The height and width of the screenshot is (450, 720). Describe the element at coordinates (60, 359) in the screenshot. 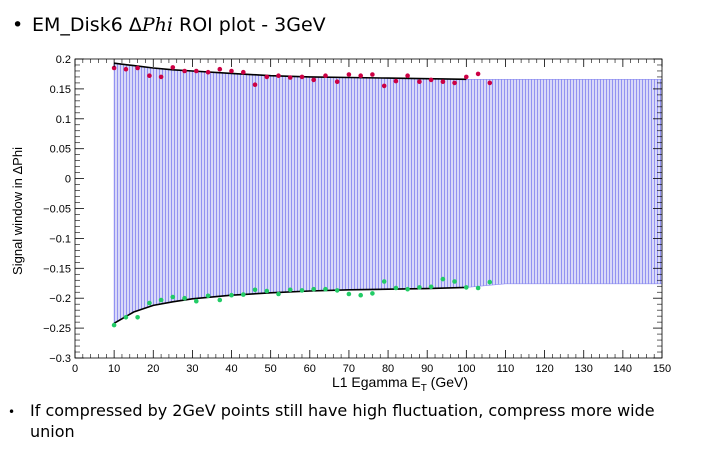

I see `y-tick-label: −0.3` at that location.